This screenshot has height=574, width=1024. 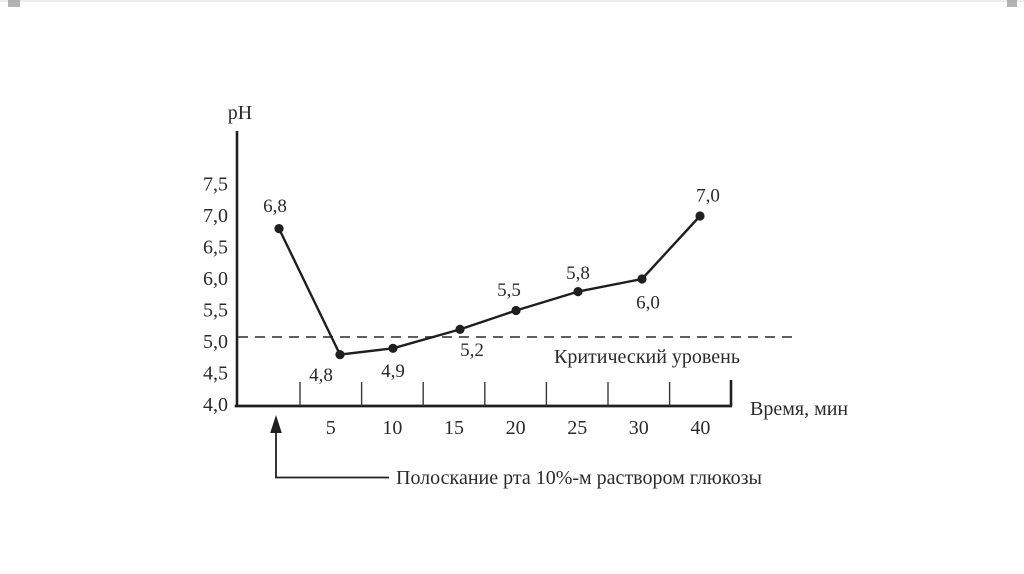 What do you see at coordinates (276, 424) in the screenshot?
I see `arrow-up-icon` at bounding box center [276, 424].